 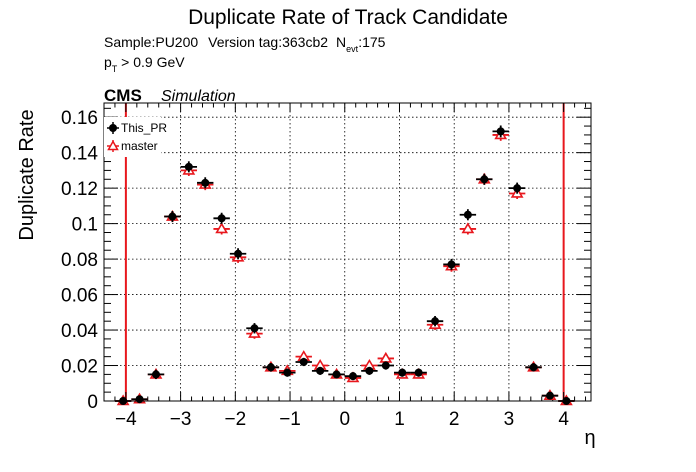 What do you see at coordinates (348, 17) in the screenshot?
I see `chart-title: Duplicate Rate of Track Candidate` at bounding box center [348, 17].